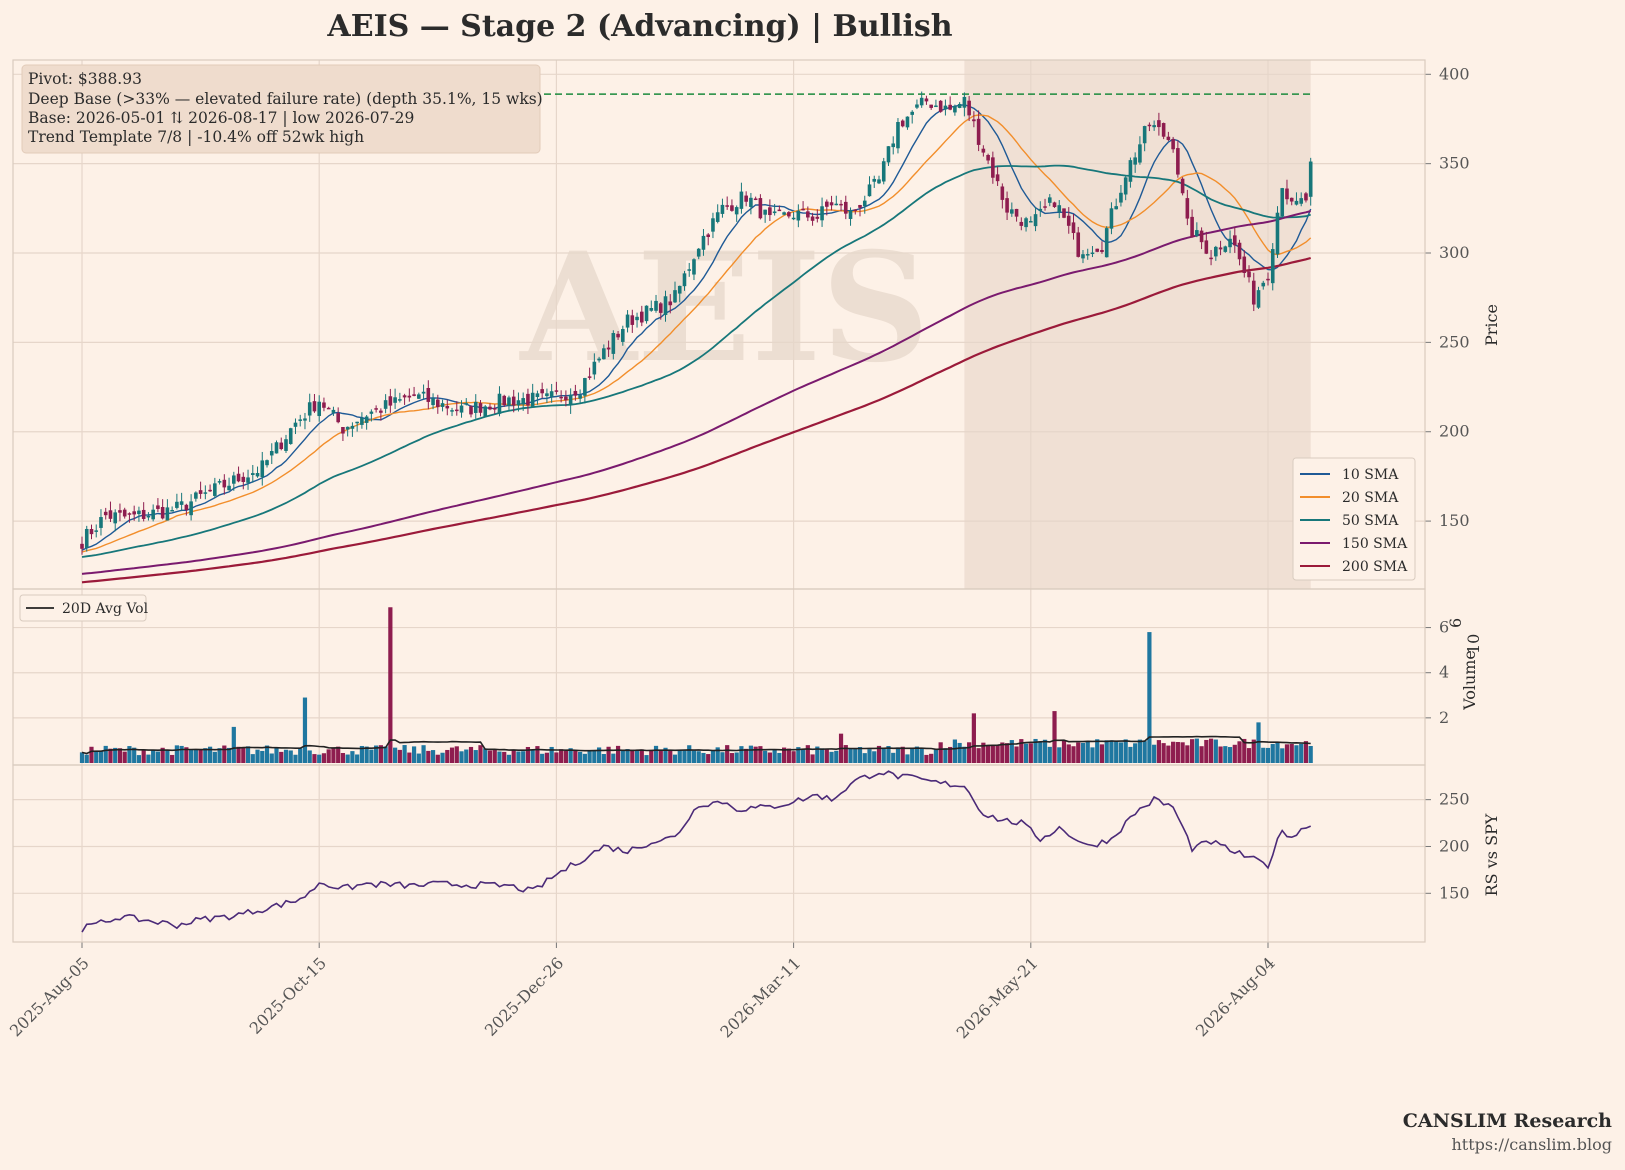 Image resolution: width=1625 pixels, height=1170 pixels. What do you see at coordinates (1454, 520) in the screenshot?
I see `price-tick-label: 150` at bounding box center [1454, 520].